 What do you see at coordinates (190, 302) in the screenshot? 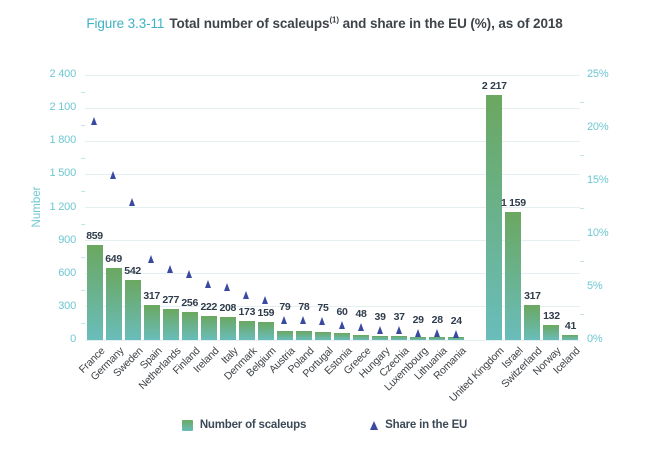
I see `bar-value-label-finland: 256` at bounding box center [190, 302].